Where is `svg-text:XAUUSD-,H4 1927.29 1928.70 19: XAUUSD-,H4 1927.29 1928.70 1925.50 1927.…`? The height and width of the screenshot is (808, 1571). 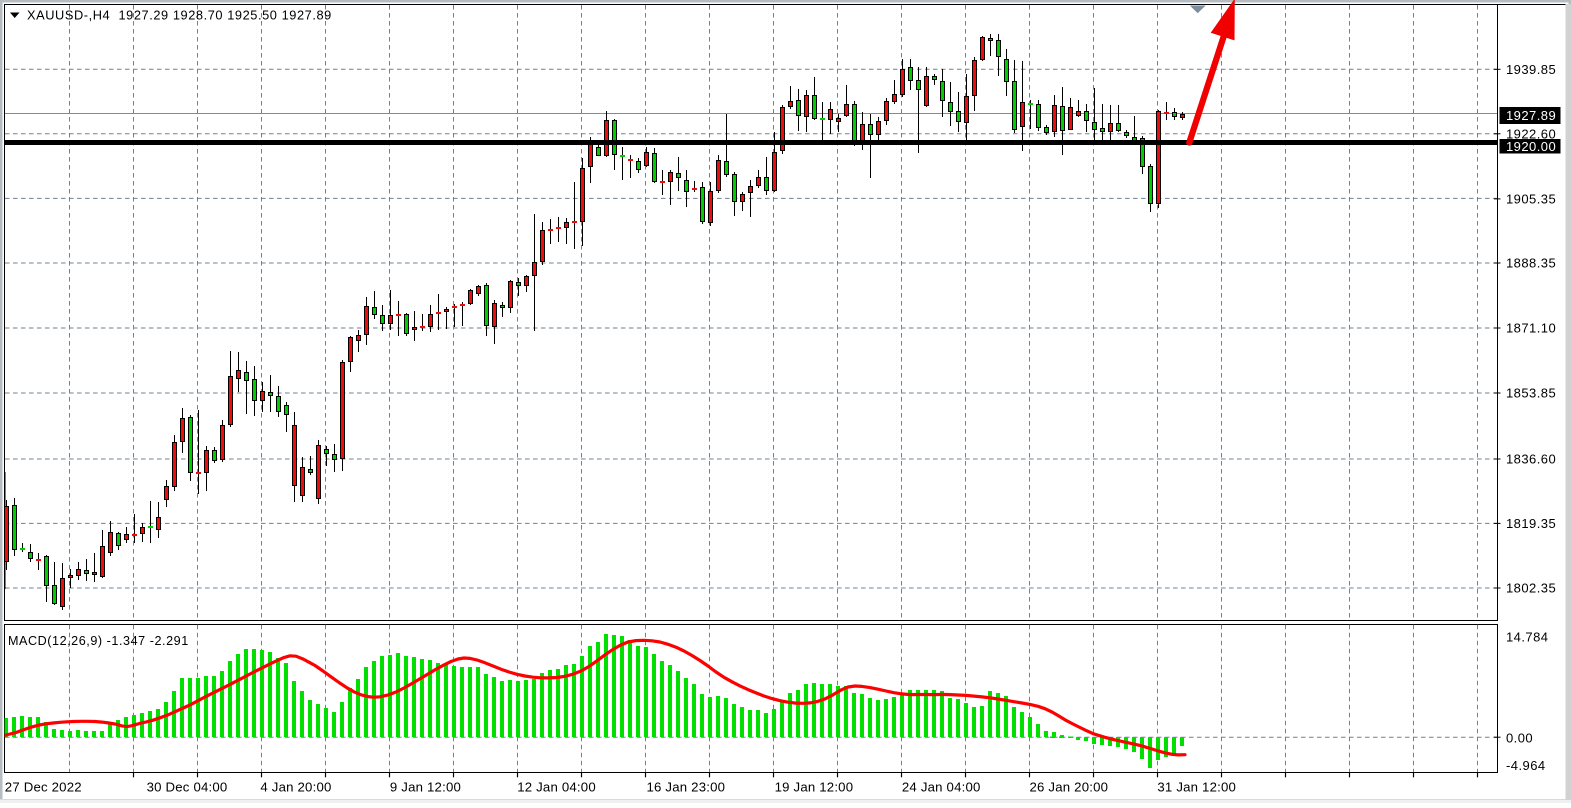
svg-text:XAUUSD-,H4 1927.29 1928.70 19: XAUUSD-,H4 1927.29 1928.70 1925.50 1927.… is located at coordinates (179, 15).